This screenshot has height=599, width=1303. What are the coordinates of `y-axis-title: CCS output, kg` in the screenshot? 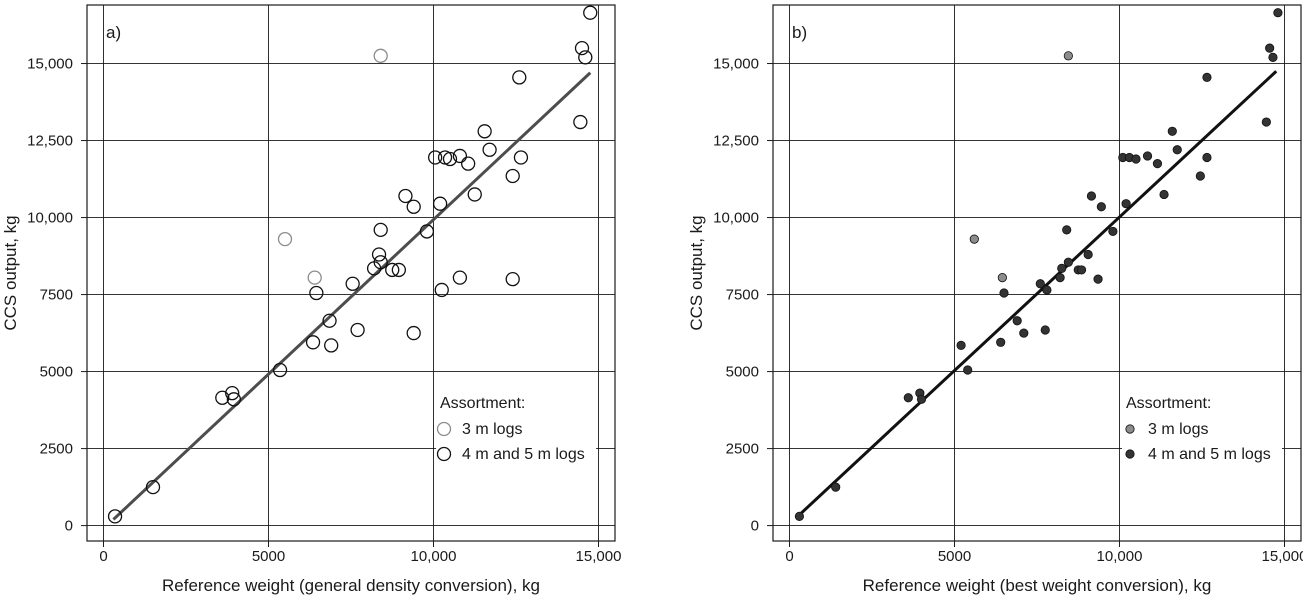 It's located at (696, 272).